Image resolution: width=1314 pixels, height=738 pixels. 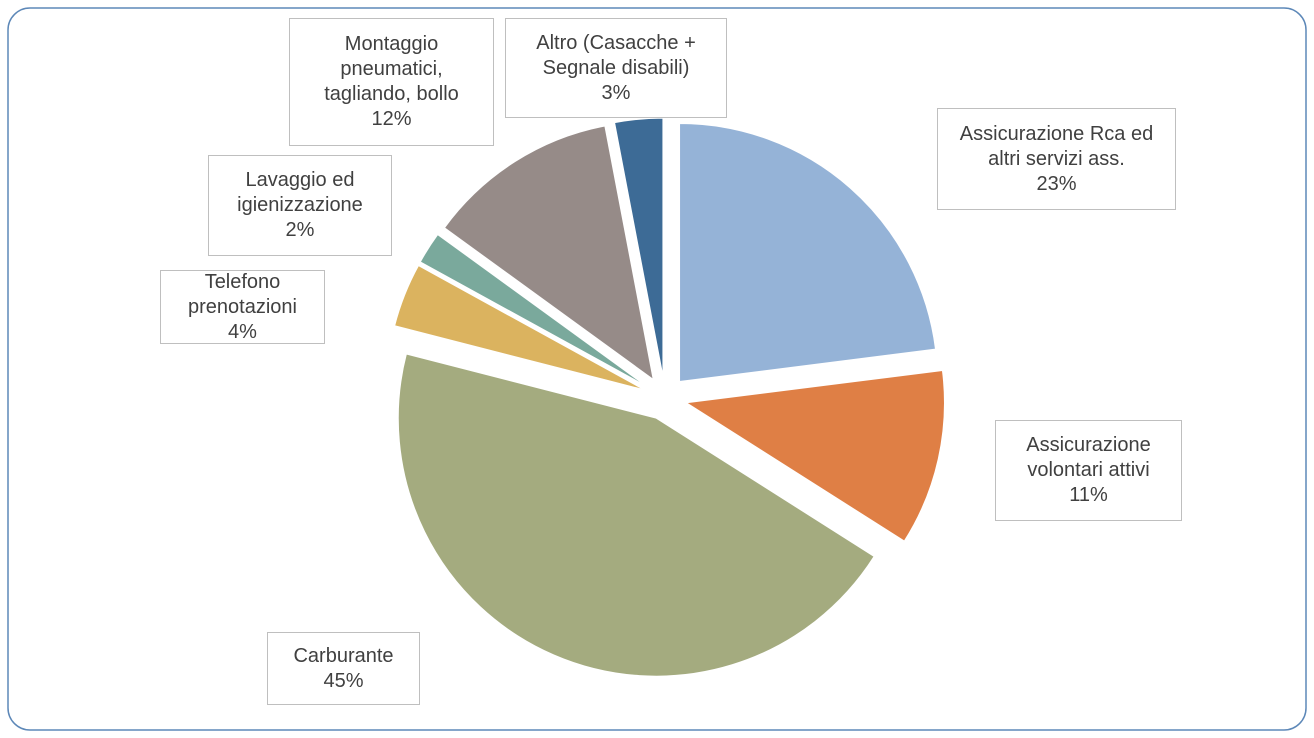 What do you see at coordinates (242, 294) in the screenshot?
I see `category-label: Telefono prenotazioni` at bounding box center [242, 294].